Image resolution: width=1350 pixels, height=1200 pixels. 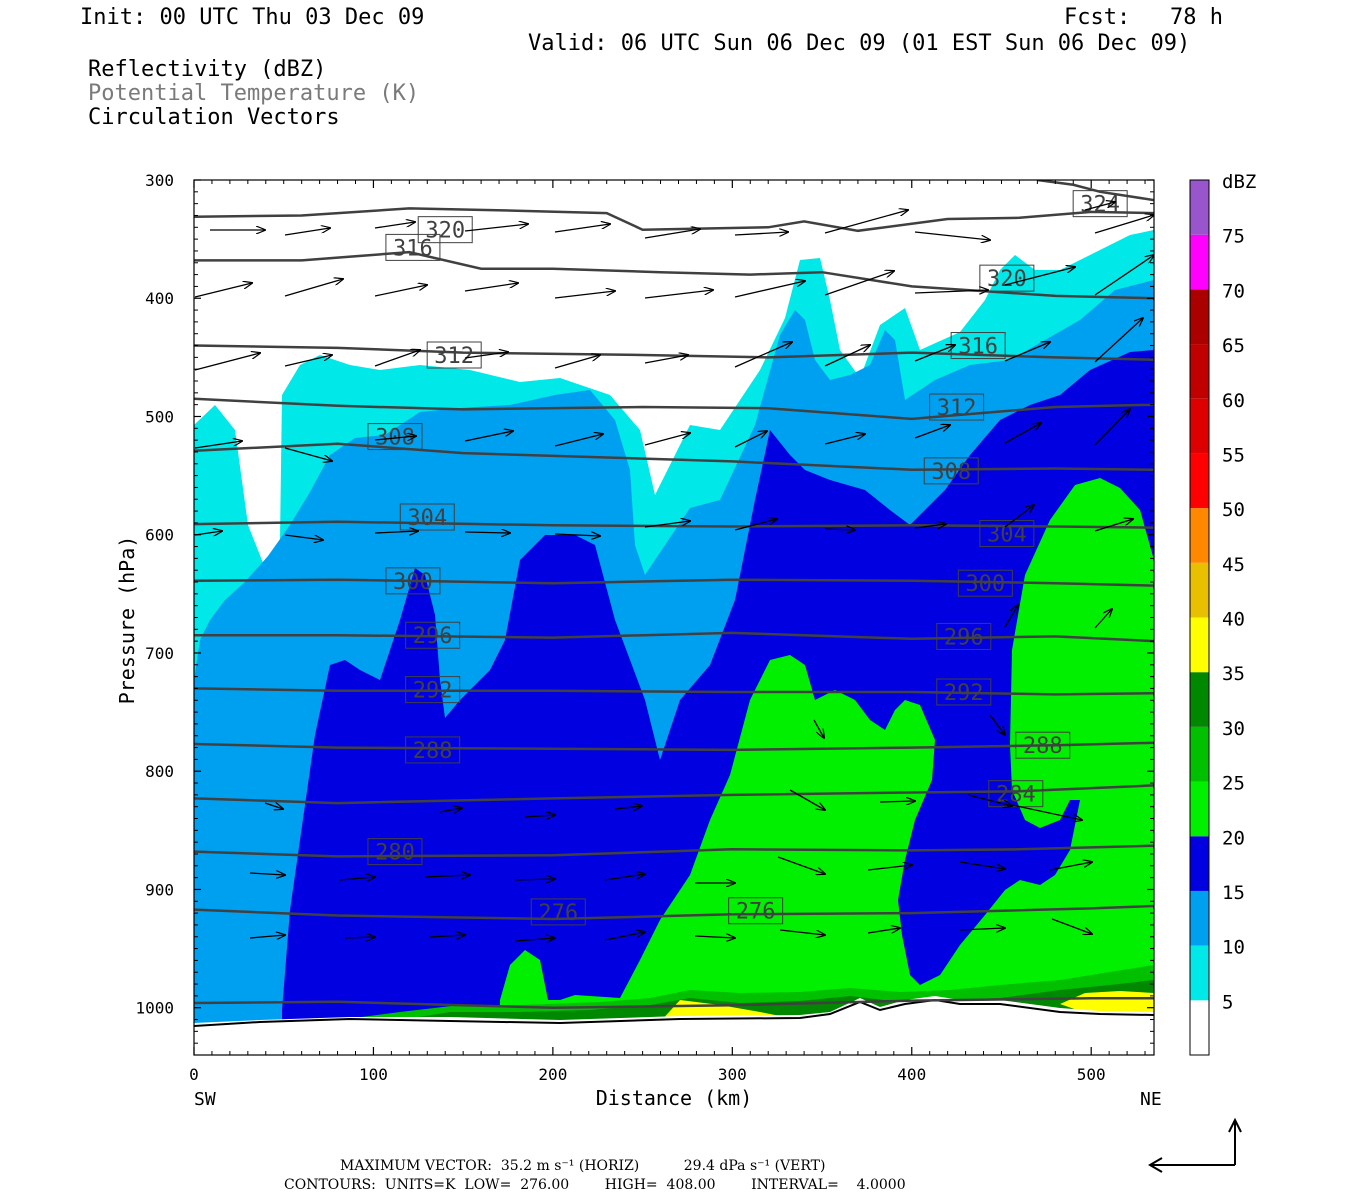 I want to click on x-axis-right-end: NE, so click(x=1151, y=1099).